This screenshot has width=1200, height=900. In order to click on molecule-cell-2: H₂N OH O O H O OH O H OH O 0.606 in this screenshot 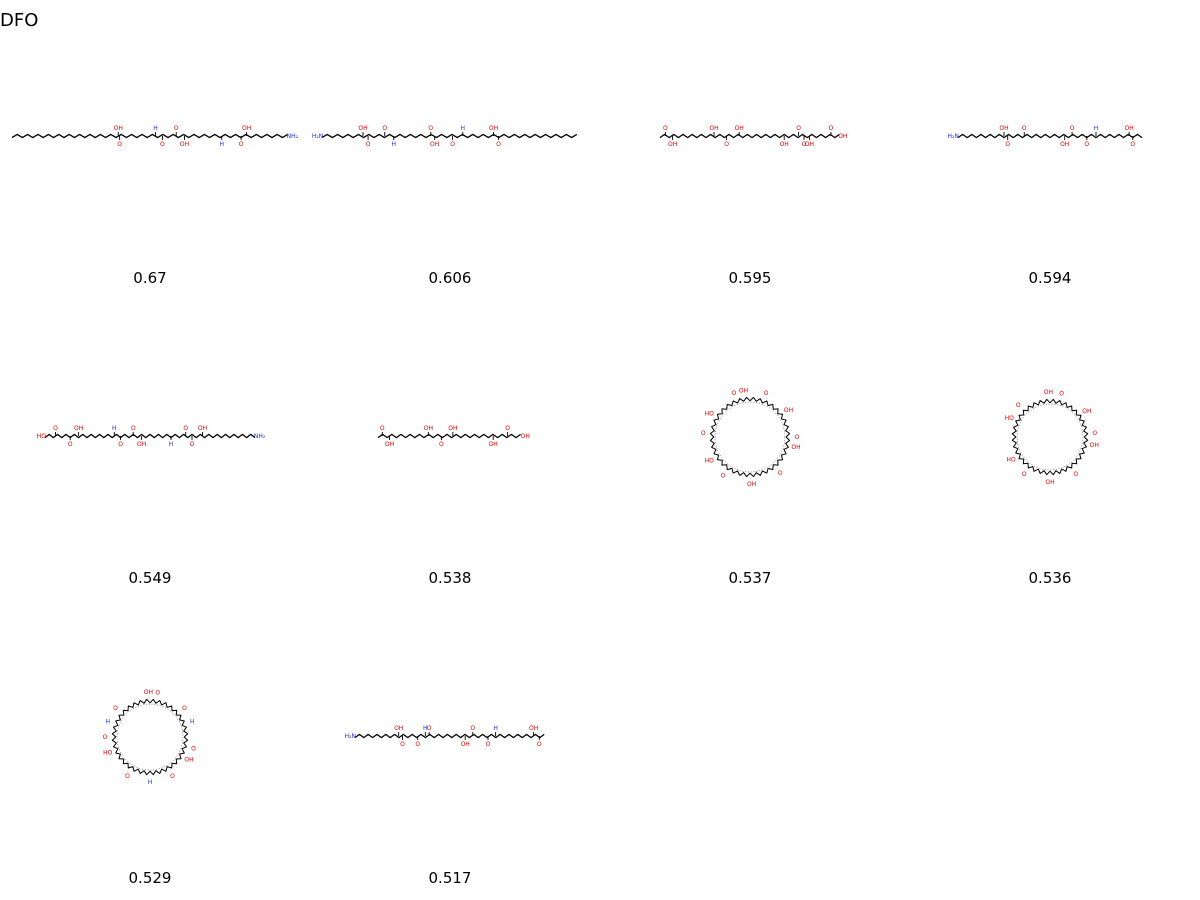, I will do `click(450, 150)`.